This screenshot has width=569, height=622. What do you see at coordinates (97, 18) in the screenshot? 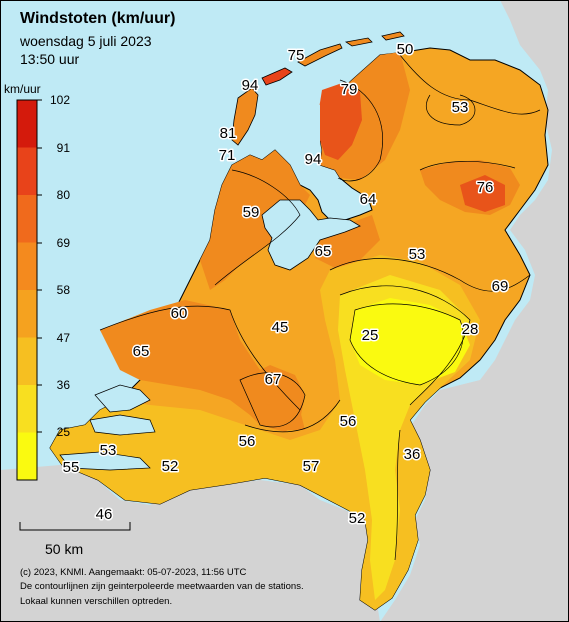
I see `map-title: Windstoten (km/uur)` at bounding box center [97, 18].